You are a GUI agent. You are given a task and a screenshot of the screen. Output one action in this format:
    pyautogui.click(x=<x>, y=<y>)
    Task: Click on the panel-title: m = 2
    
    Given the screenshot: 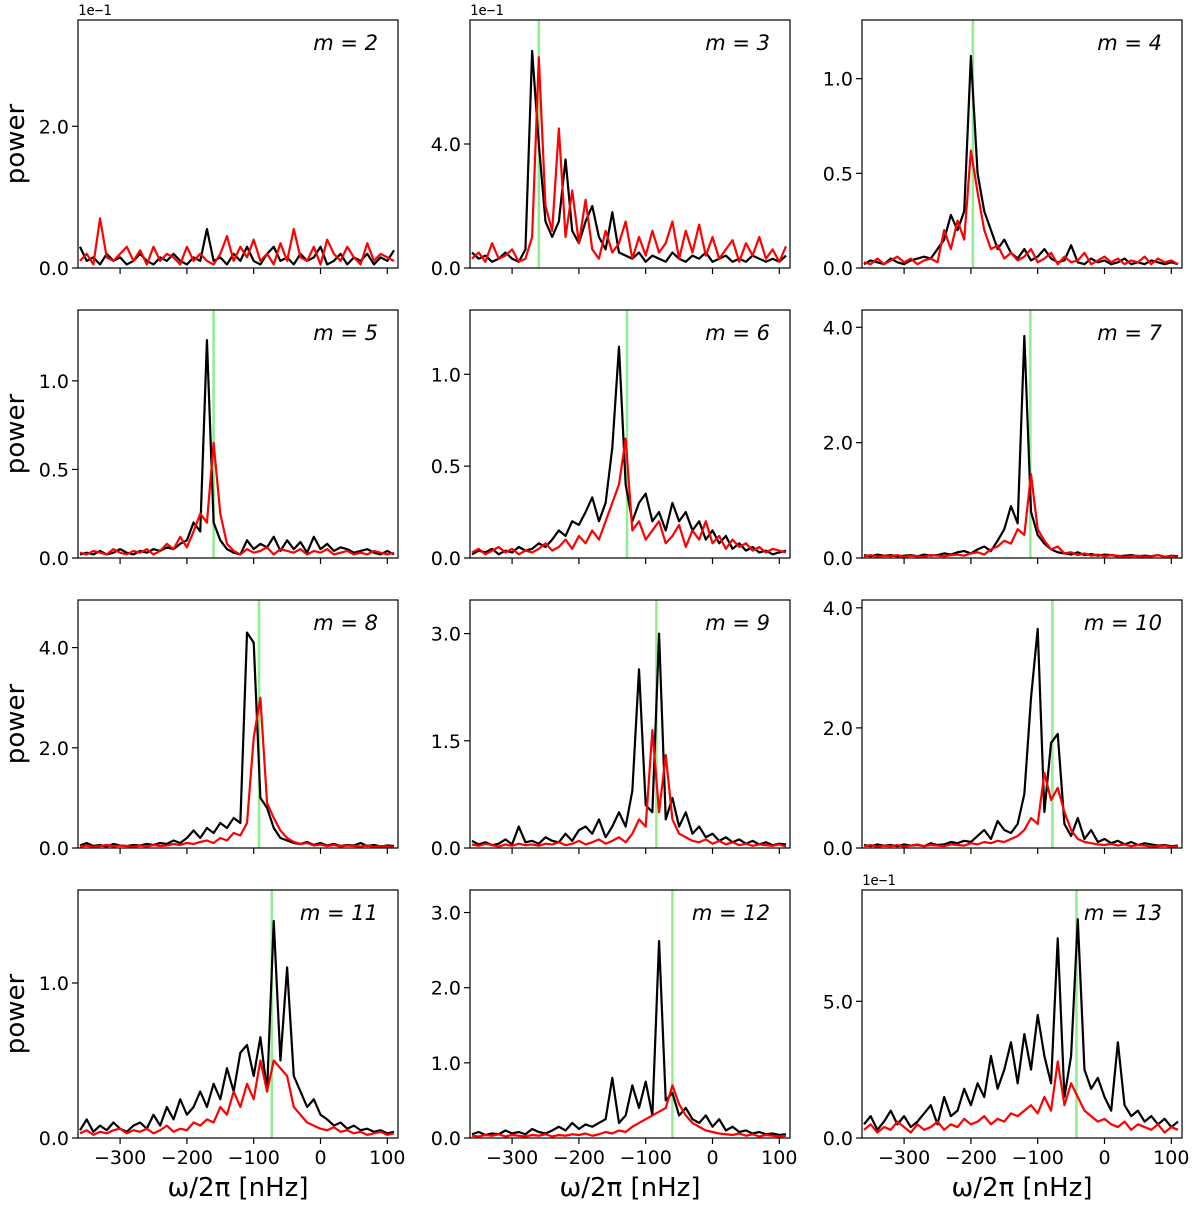 What is the action you would take?
    pyautogui.click(x=345, y=43)
    